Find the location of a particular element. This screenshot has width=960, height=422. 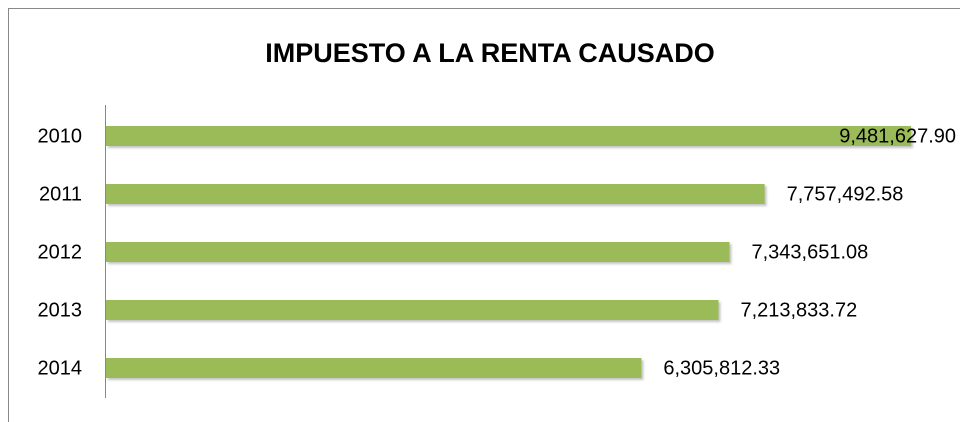

data-label: 7,213,833.72 is located at coordinates (798, 310).